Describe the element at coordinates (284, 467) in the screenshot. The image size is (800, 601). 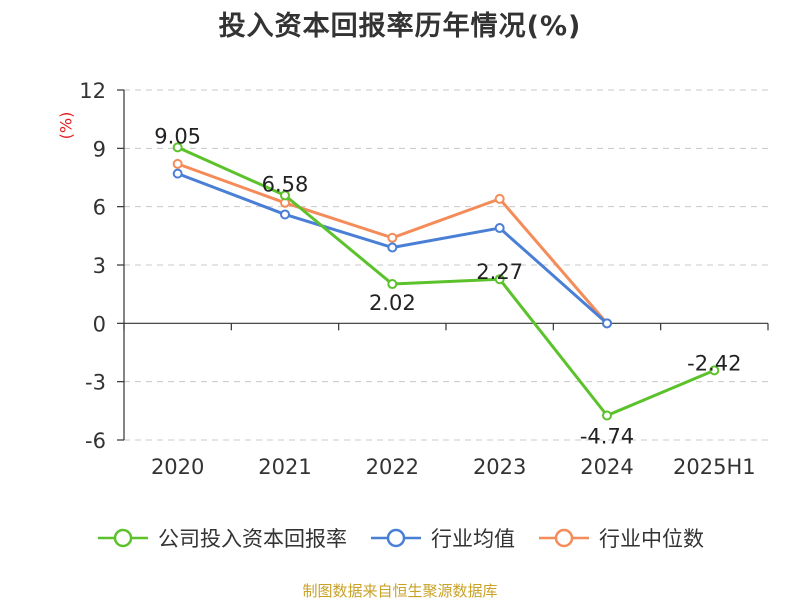
I see `x-tick-label: 2021` at that location.